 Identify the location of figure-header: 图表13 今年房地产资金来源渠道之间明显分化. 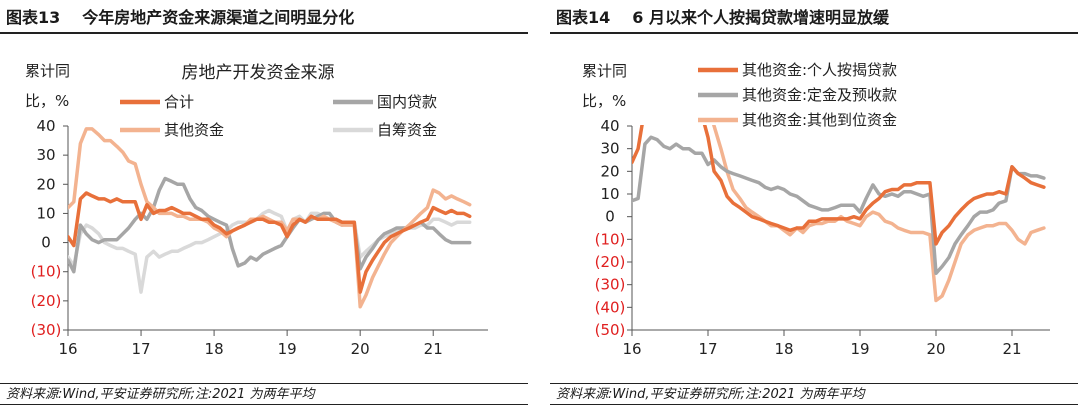
(264, 17).